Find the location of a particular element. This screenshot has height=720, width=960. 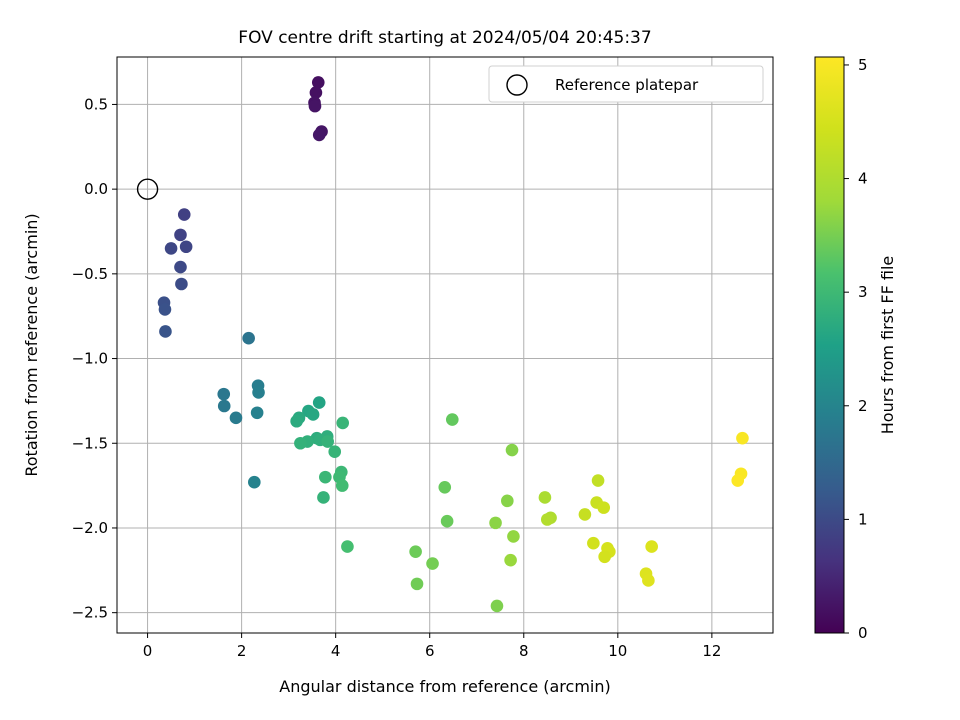

y-tick-label: −2.0 is located at coordinates (90, 528).